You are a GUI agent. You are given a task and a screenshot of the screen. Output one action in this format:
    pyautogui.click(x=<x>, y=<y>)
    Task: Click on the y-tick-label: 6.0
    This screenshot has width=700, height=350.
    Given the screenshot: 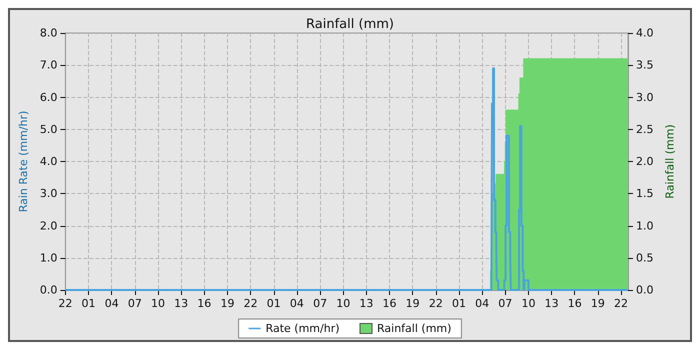 What is the action you would take?
    pyautogui.click(x=49, y=97)
    